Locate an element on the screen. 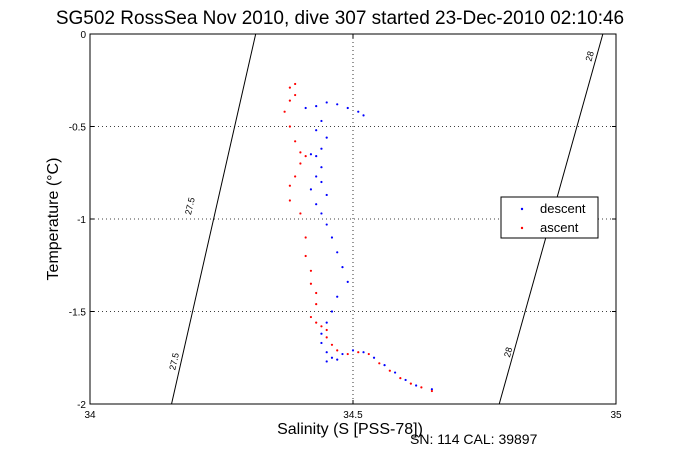 The image size is (681, 454). y-tick-label: 0 is located at coordinates (83, 35).